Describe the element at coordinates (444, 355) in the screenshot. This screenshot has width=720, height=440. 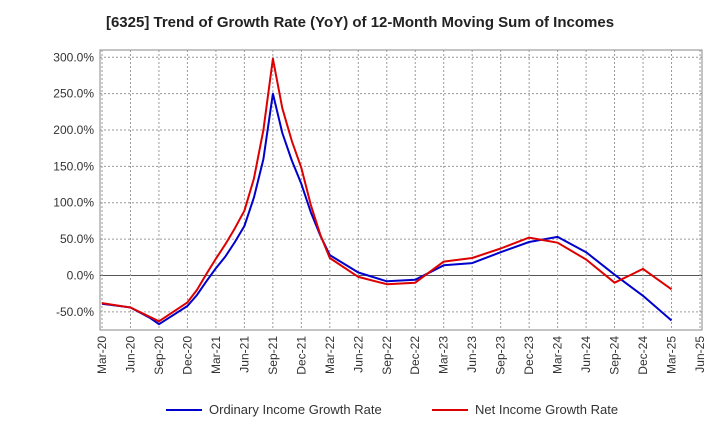
I see `x-tick-label: Mar-23` at that location.